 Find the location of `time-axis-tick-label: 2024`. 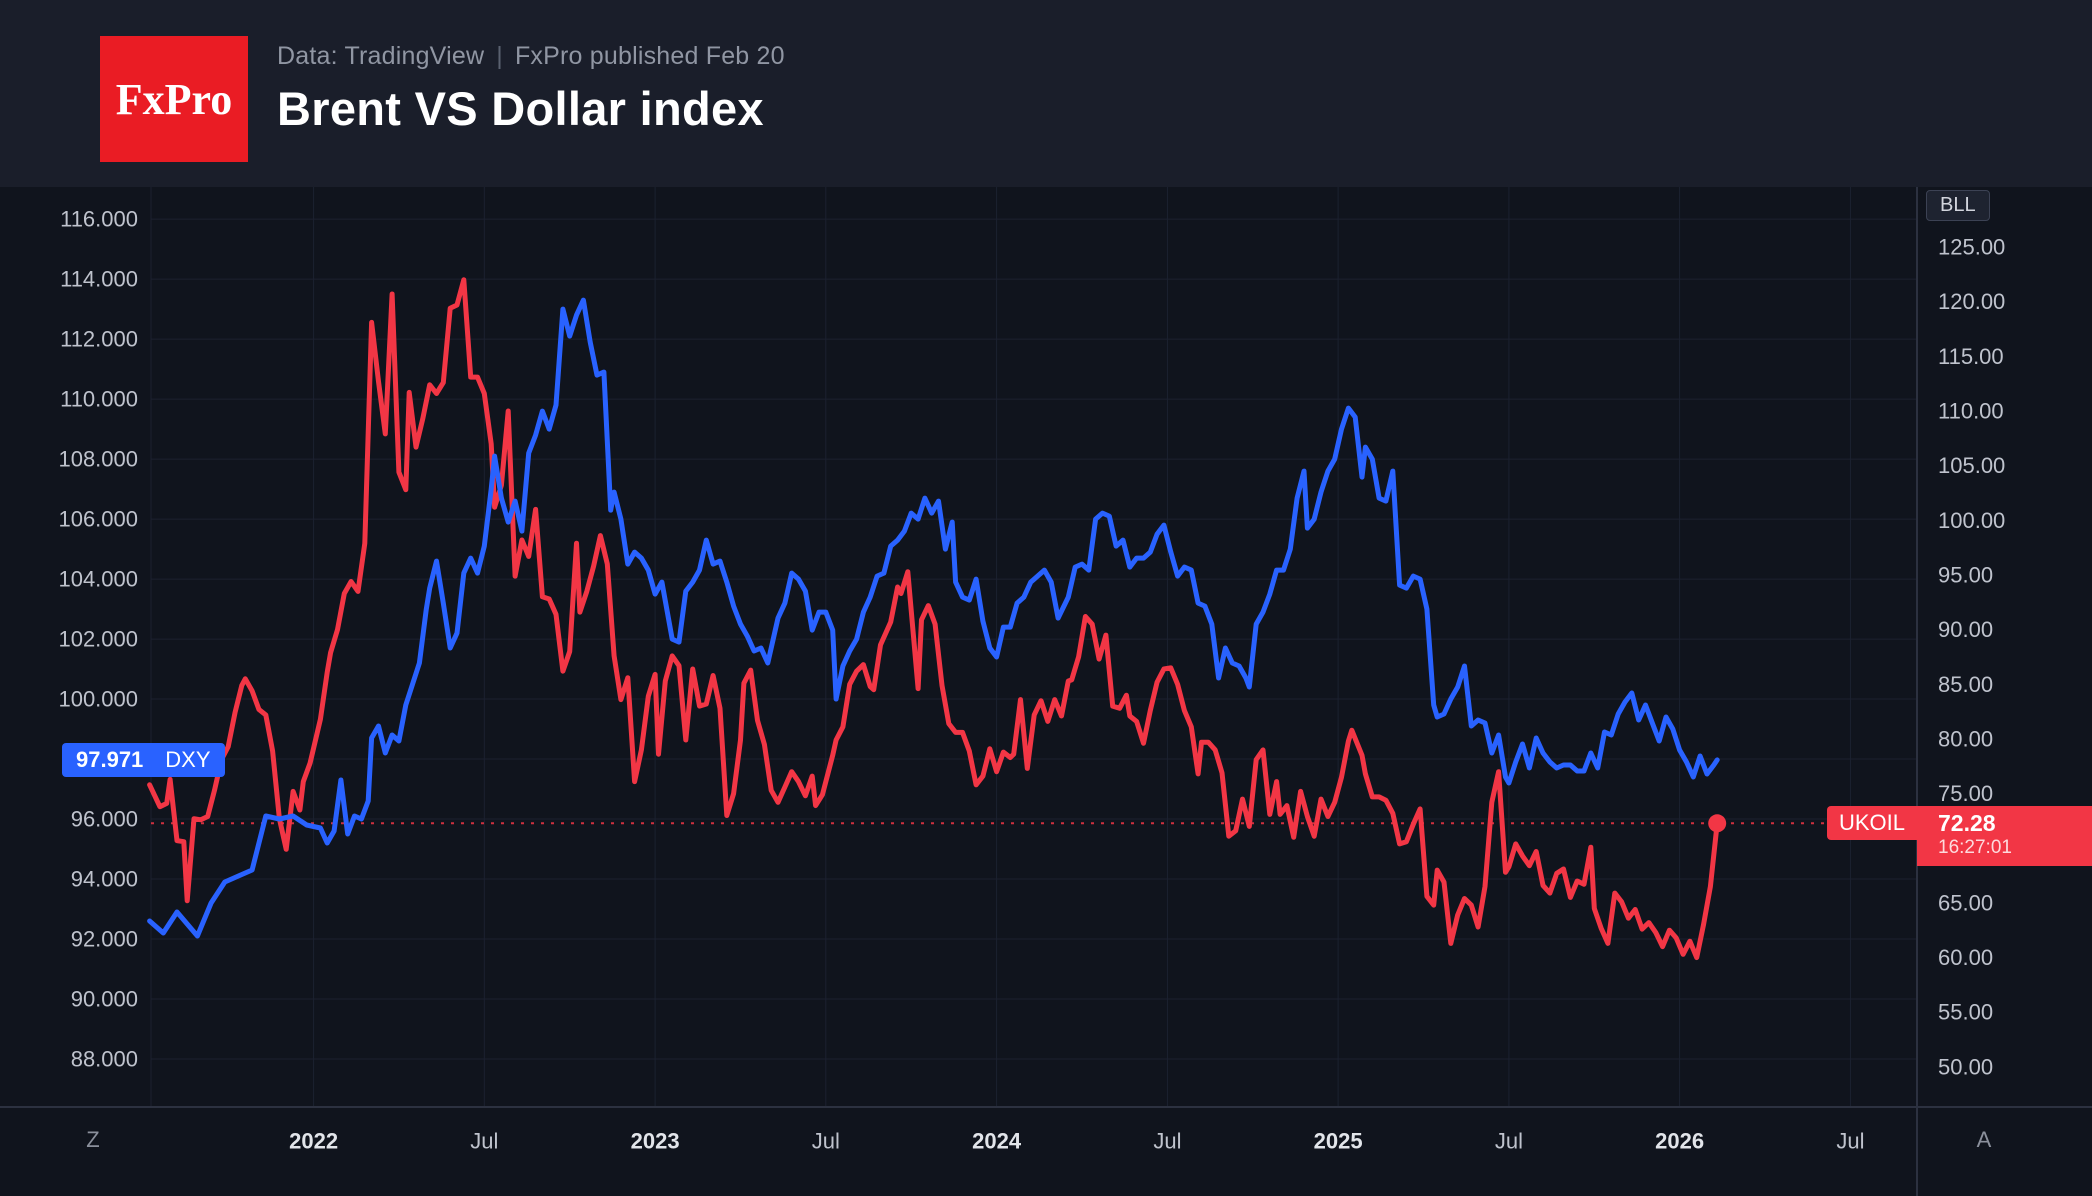

time-axis-tick-label: 2024 is located at coordinates (997, 1141).